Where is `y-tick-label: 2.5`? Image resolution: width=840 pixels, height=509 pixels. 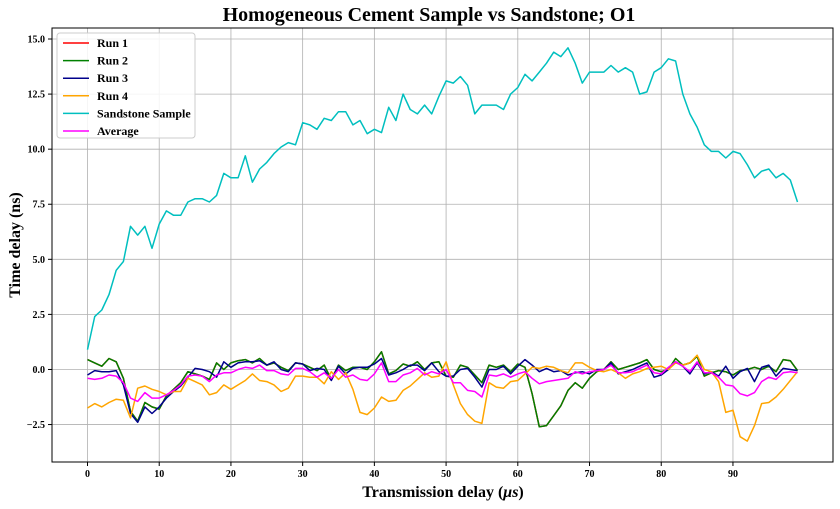 y-tick-label: 2.5 is located at coordinates (39, 315).